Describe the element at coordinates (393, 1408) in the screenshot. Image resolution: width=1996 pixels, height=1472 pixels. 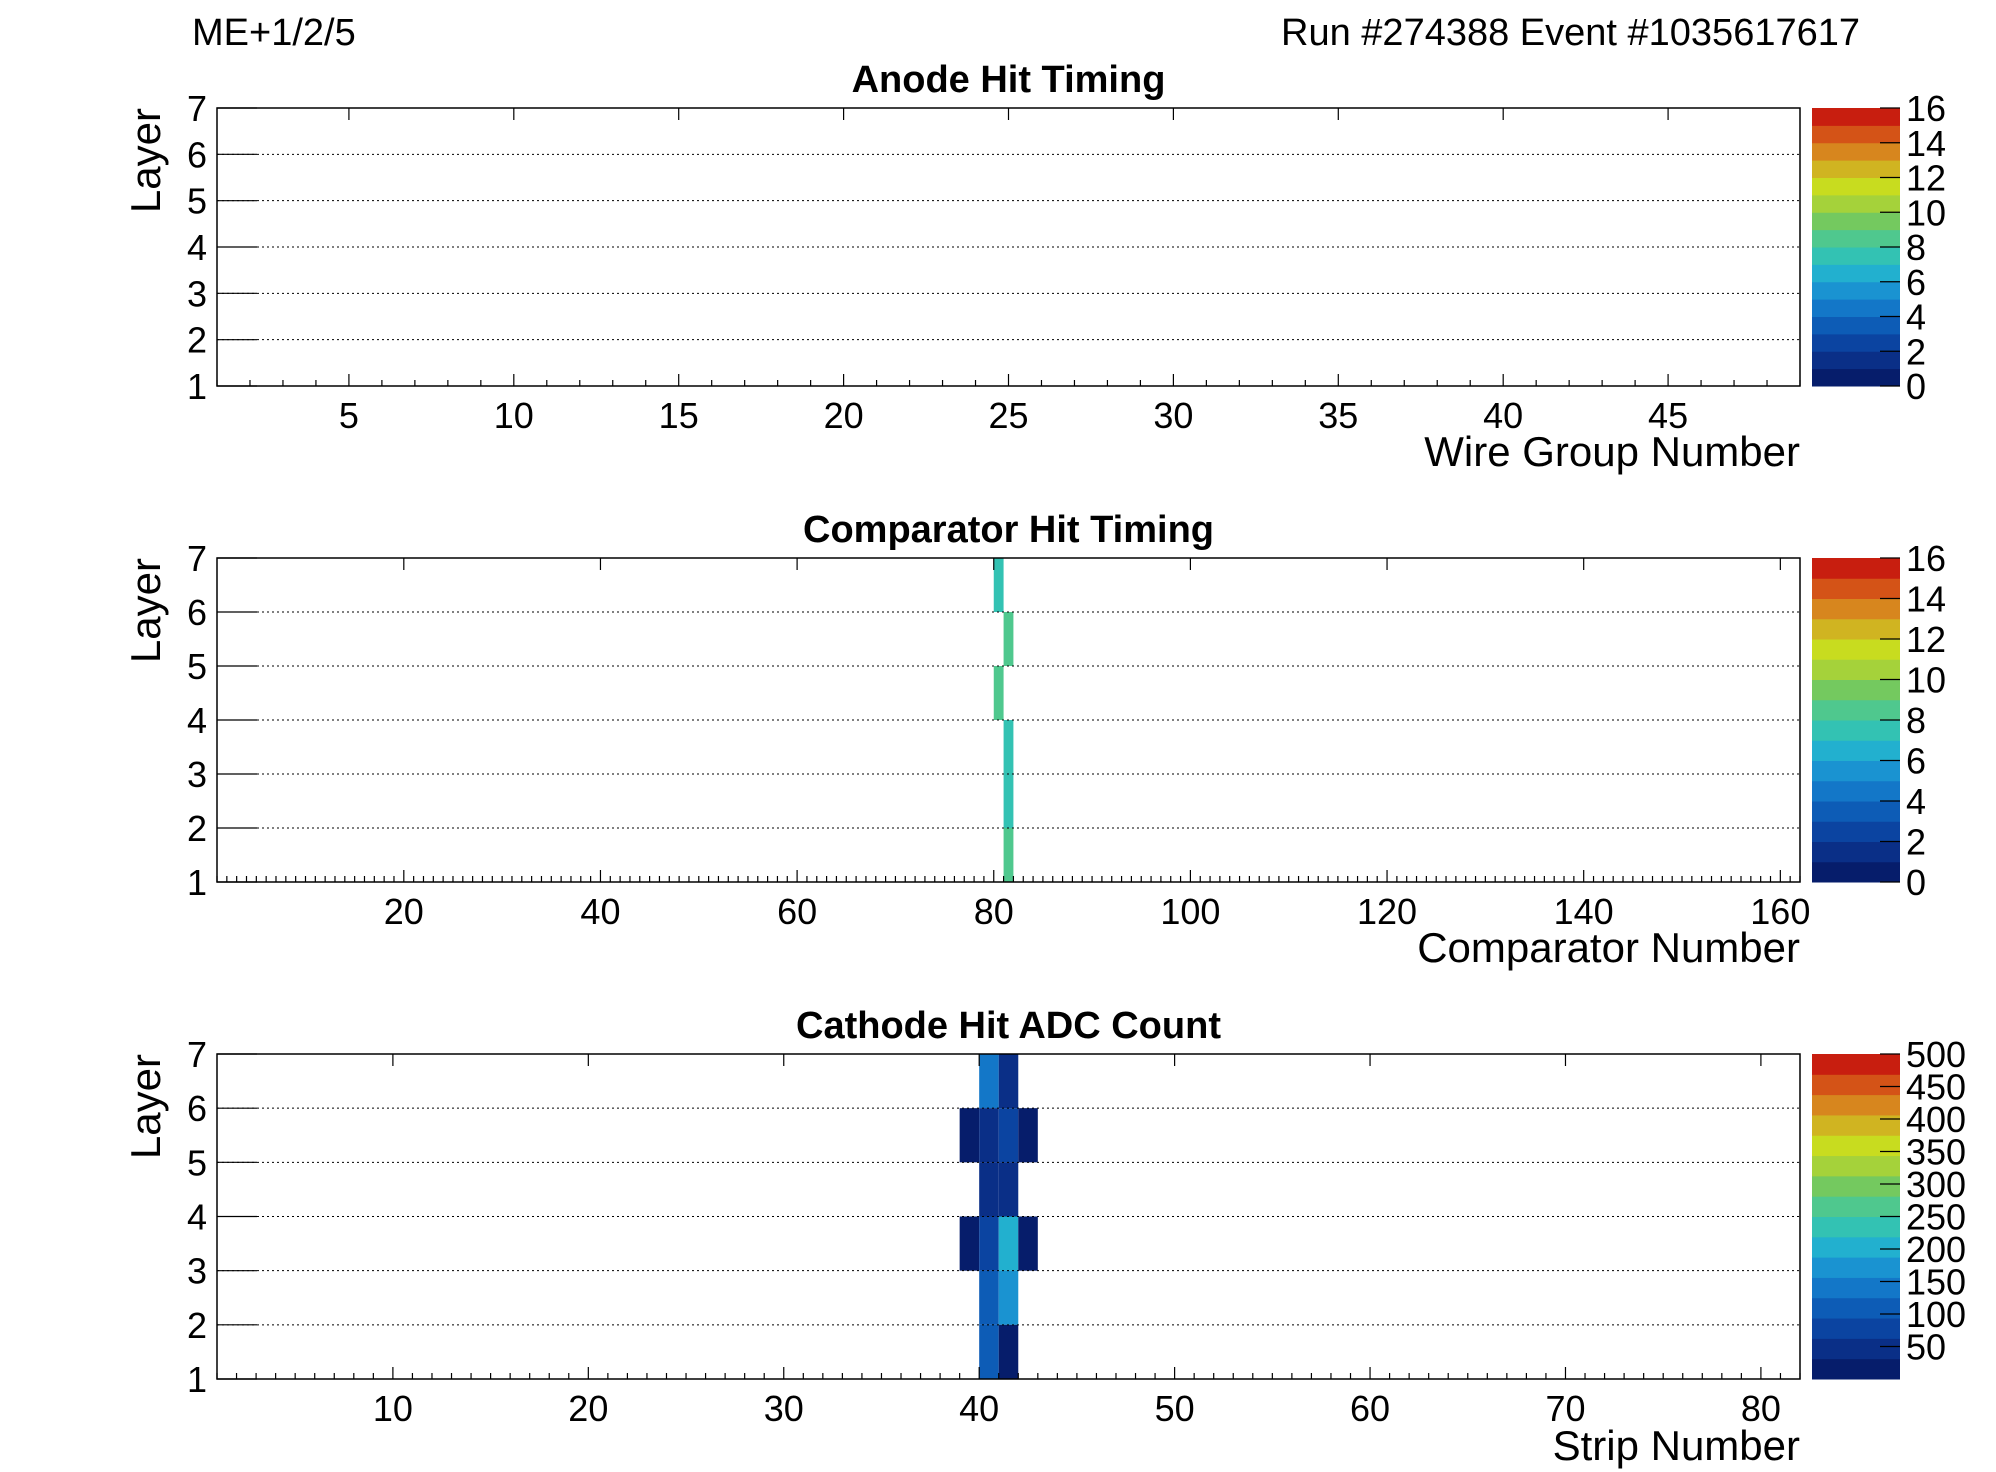
I see `x-tick-label: 10` at that location.